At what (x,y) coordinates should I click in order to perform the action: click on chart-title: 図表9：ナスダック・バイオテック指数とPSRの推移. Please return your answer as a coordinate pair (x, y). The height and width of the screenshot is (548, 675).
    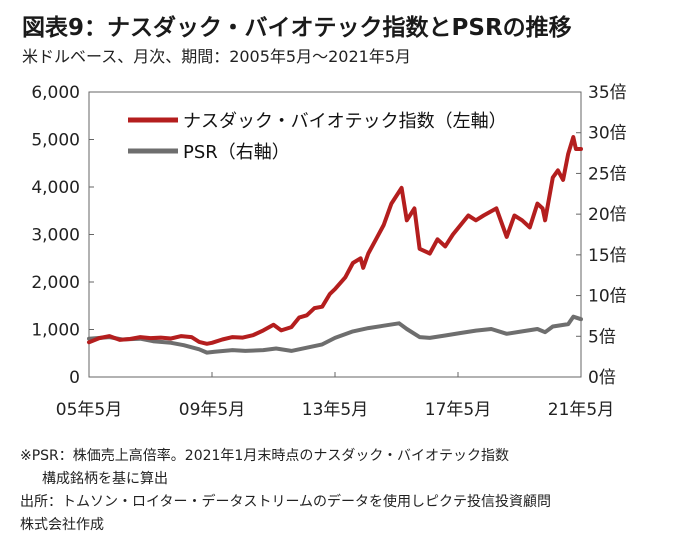
    Looking at the image, I should click on (297, 28).